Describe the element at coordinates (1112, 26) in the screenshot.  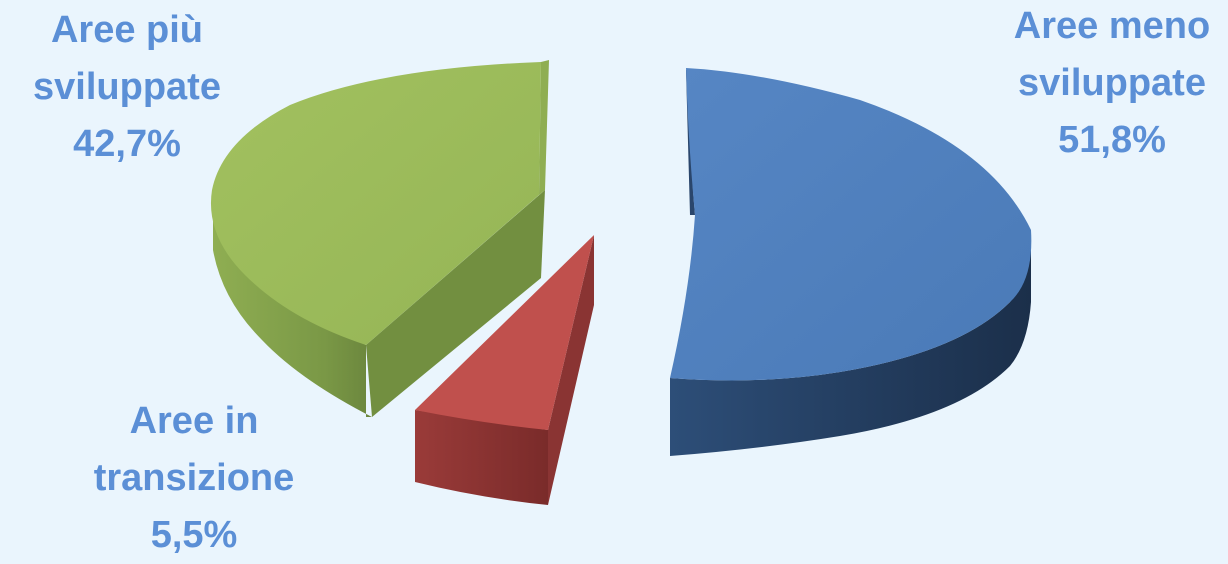
I see `label-line: Aree meno` at that location.